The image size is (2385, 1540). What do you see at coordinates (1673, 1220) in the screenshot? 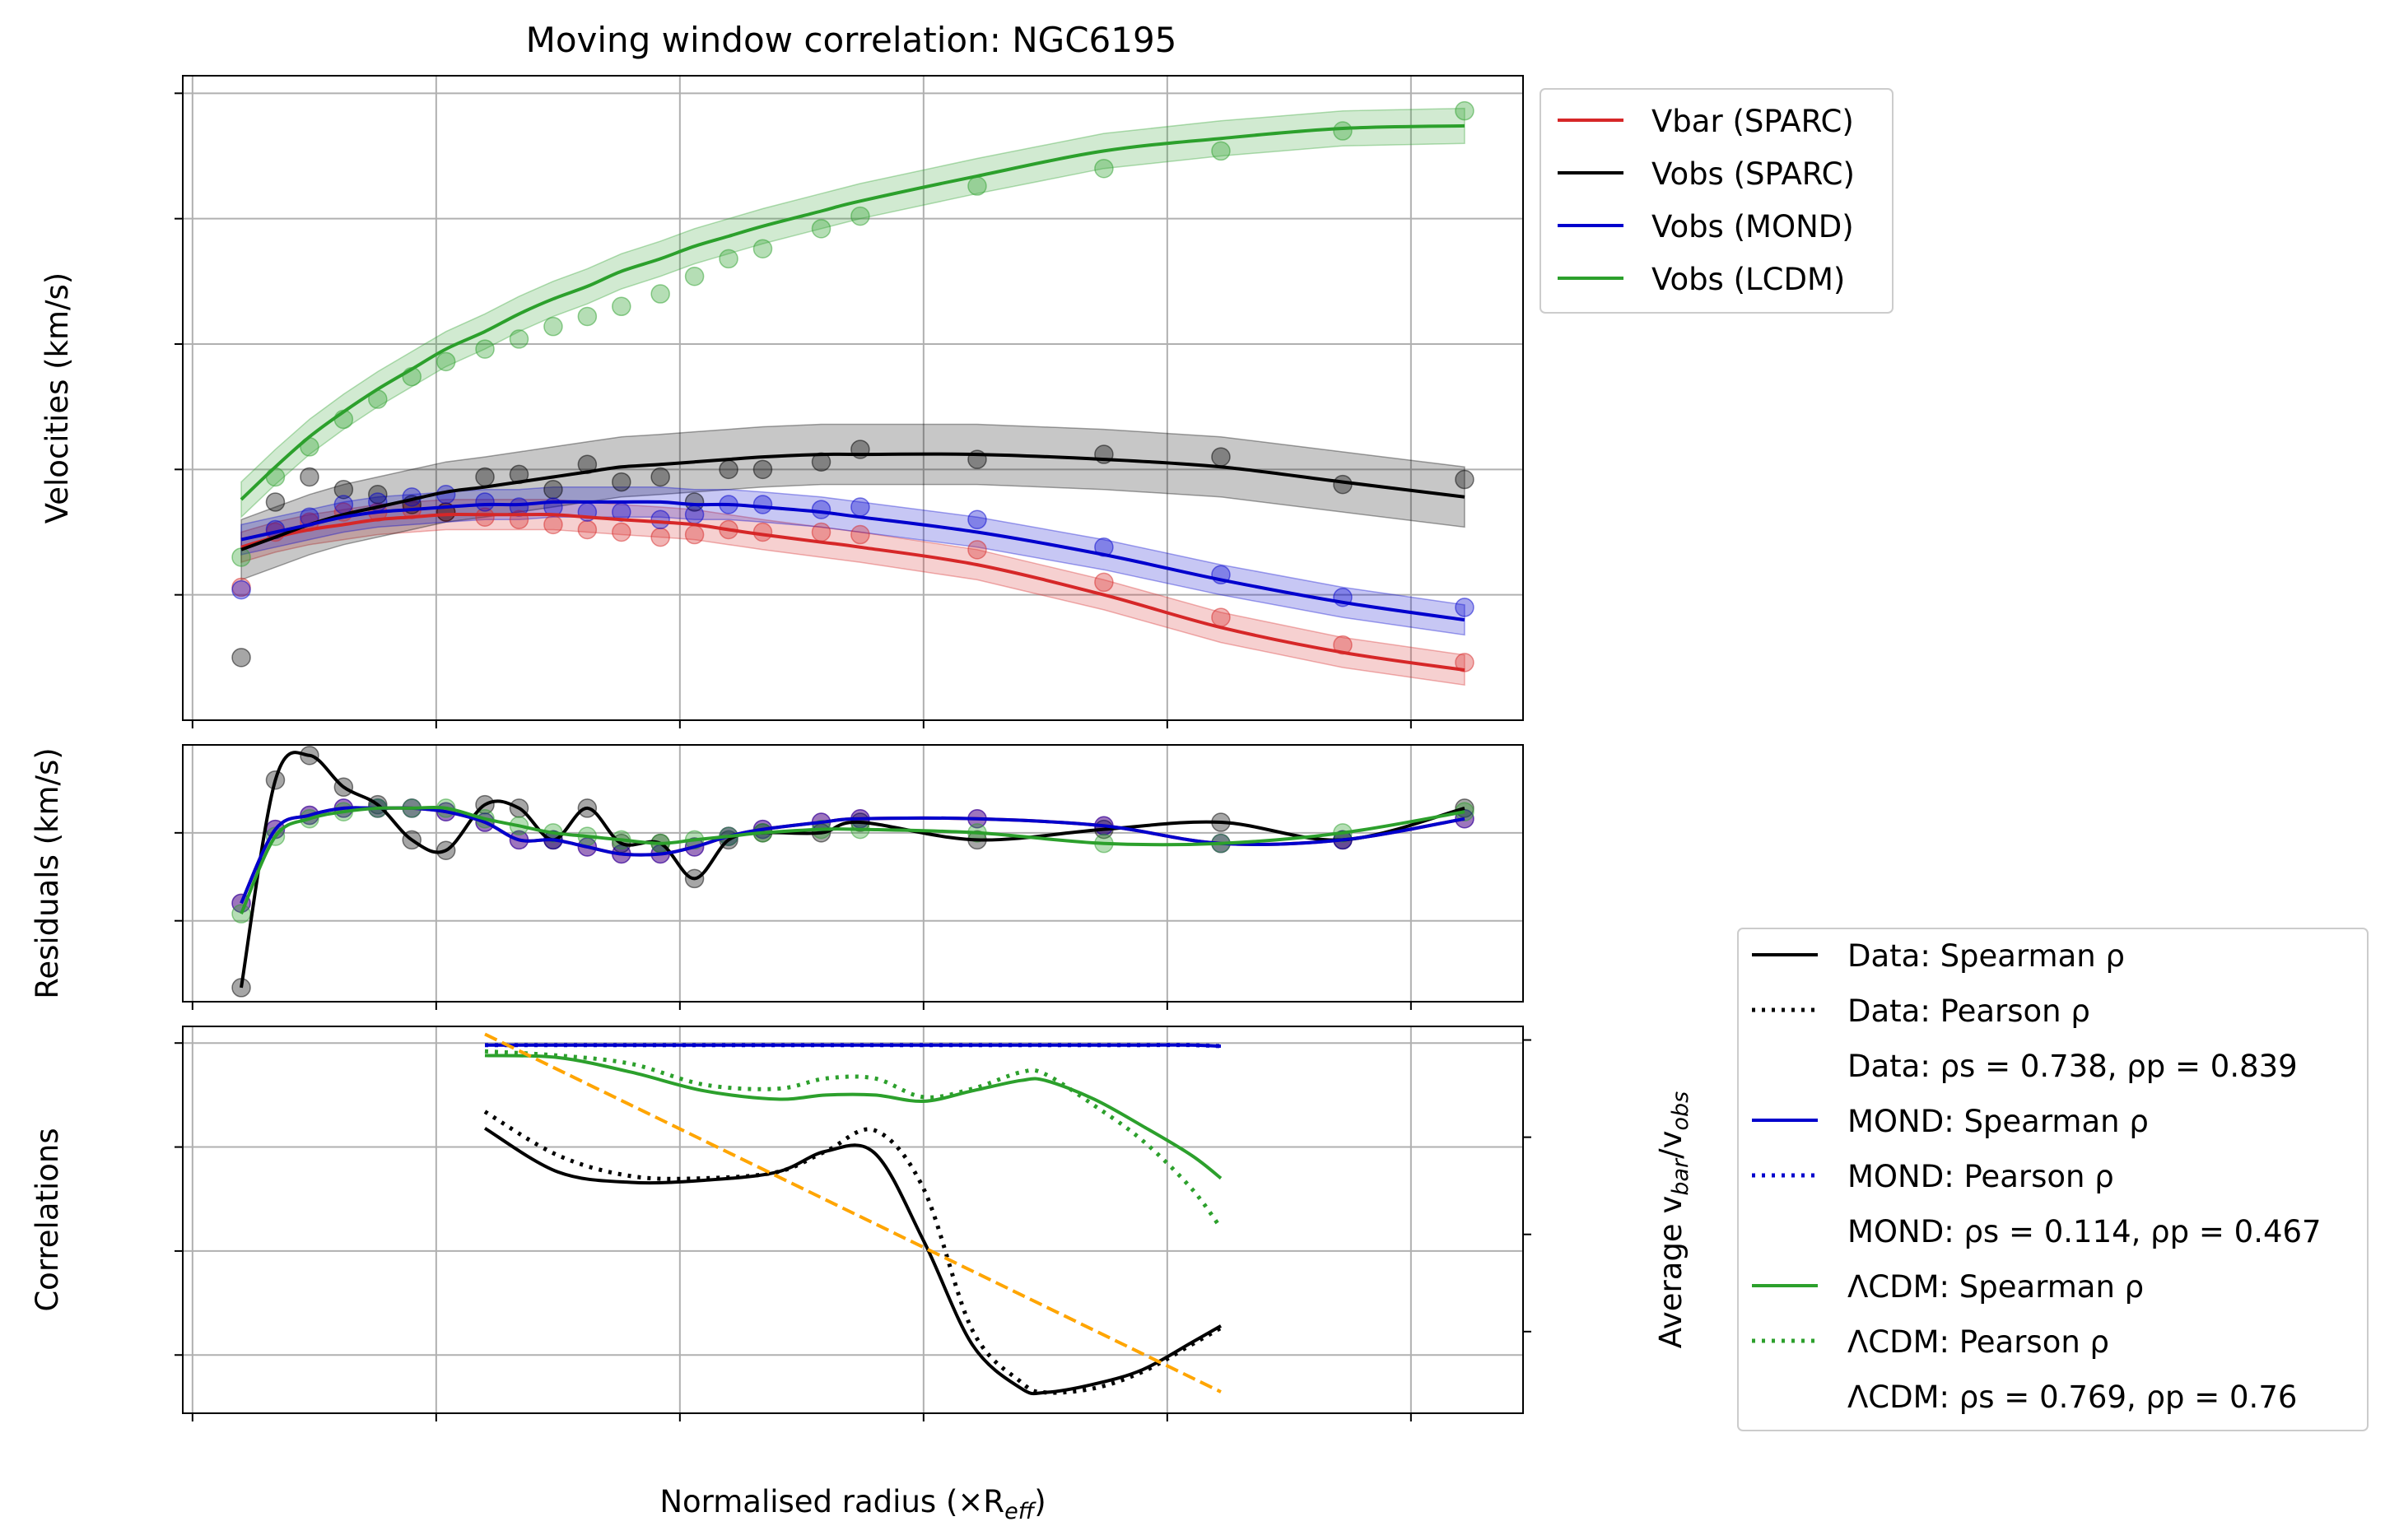
I see `y2-axis-label: Average vbar/vobs` at bounding box center [1673, 1220].